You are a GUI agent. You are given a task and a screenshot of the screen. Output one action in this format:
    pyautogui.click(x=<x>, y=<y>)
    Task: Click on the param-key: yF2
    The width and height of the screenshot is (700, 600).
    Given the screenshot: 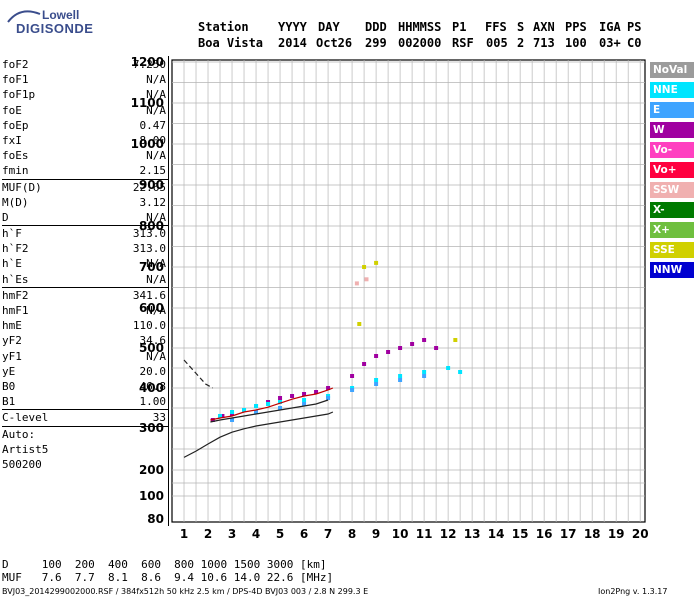 What is the action you would take?
    pyautogui.click(x=12, y=341)
    